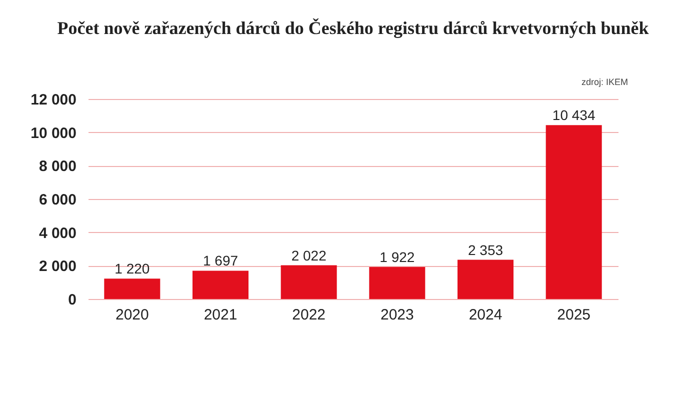  Describe the element at coordinates (57, 267) in the screenshot. I see `y-tick-label: 2 000` at that location.